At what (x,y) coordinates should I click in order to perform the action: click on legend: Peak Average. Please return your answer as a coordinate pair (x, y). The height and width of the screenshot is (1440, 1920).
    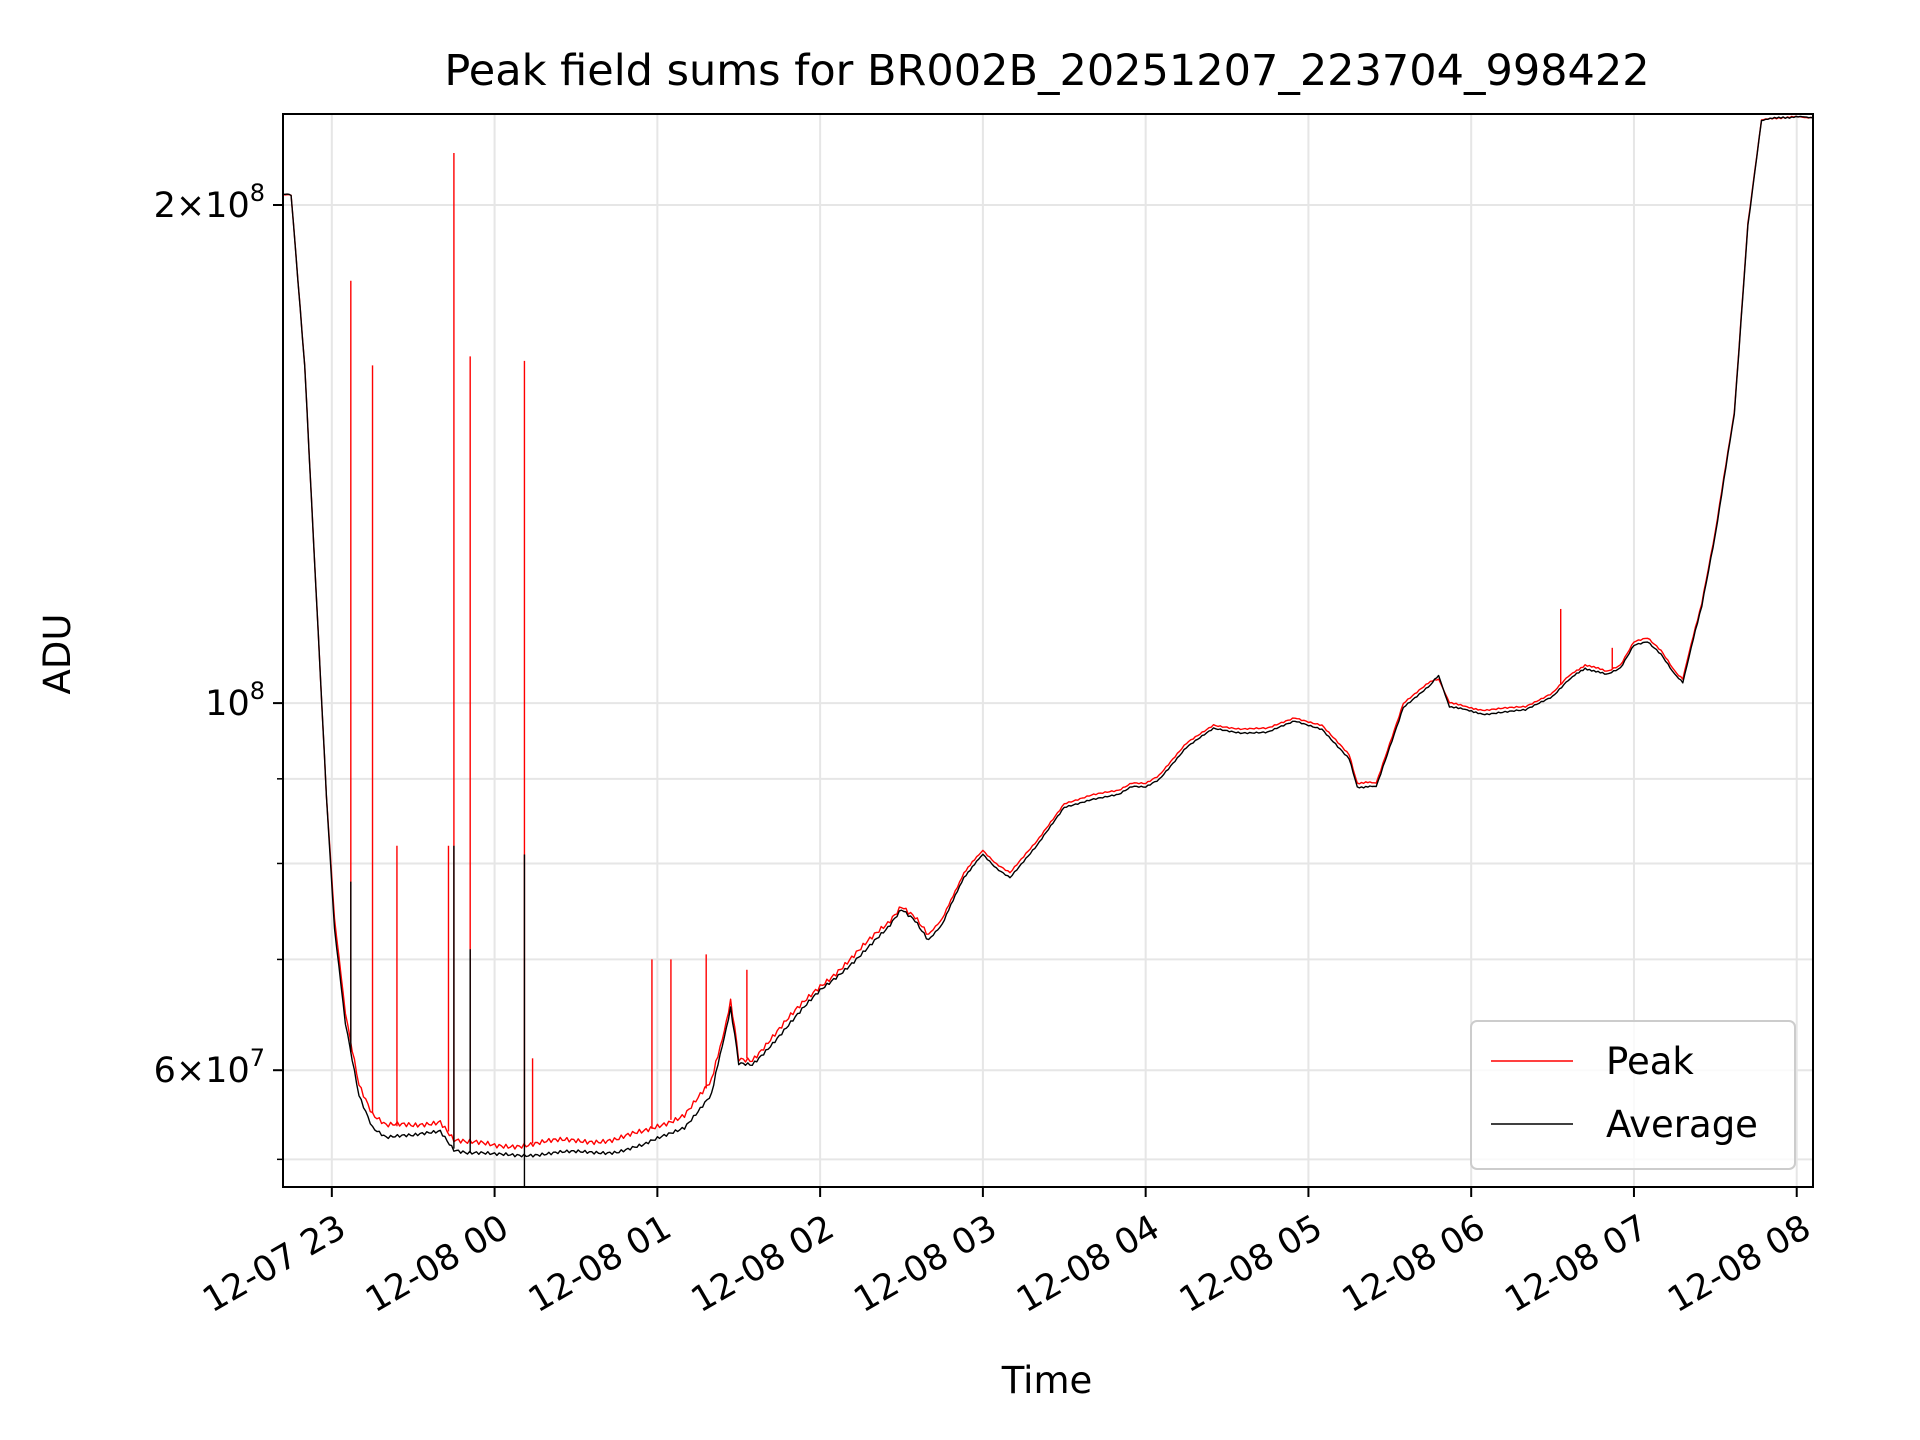
    Looking at the image, I should click on (1633, 1095).